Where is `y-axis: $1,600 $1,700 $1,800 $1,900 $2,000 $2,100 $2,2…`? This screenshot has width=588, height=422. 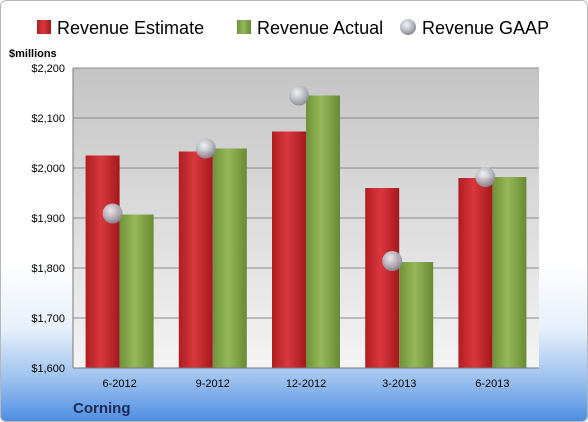
y-axis: $1,600 $1,700 $1,800 $1,900 $2,000 $2,100 $2,2… is located at coordinates (52, 219).